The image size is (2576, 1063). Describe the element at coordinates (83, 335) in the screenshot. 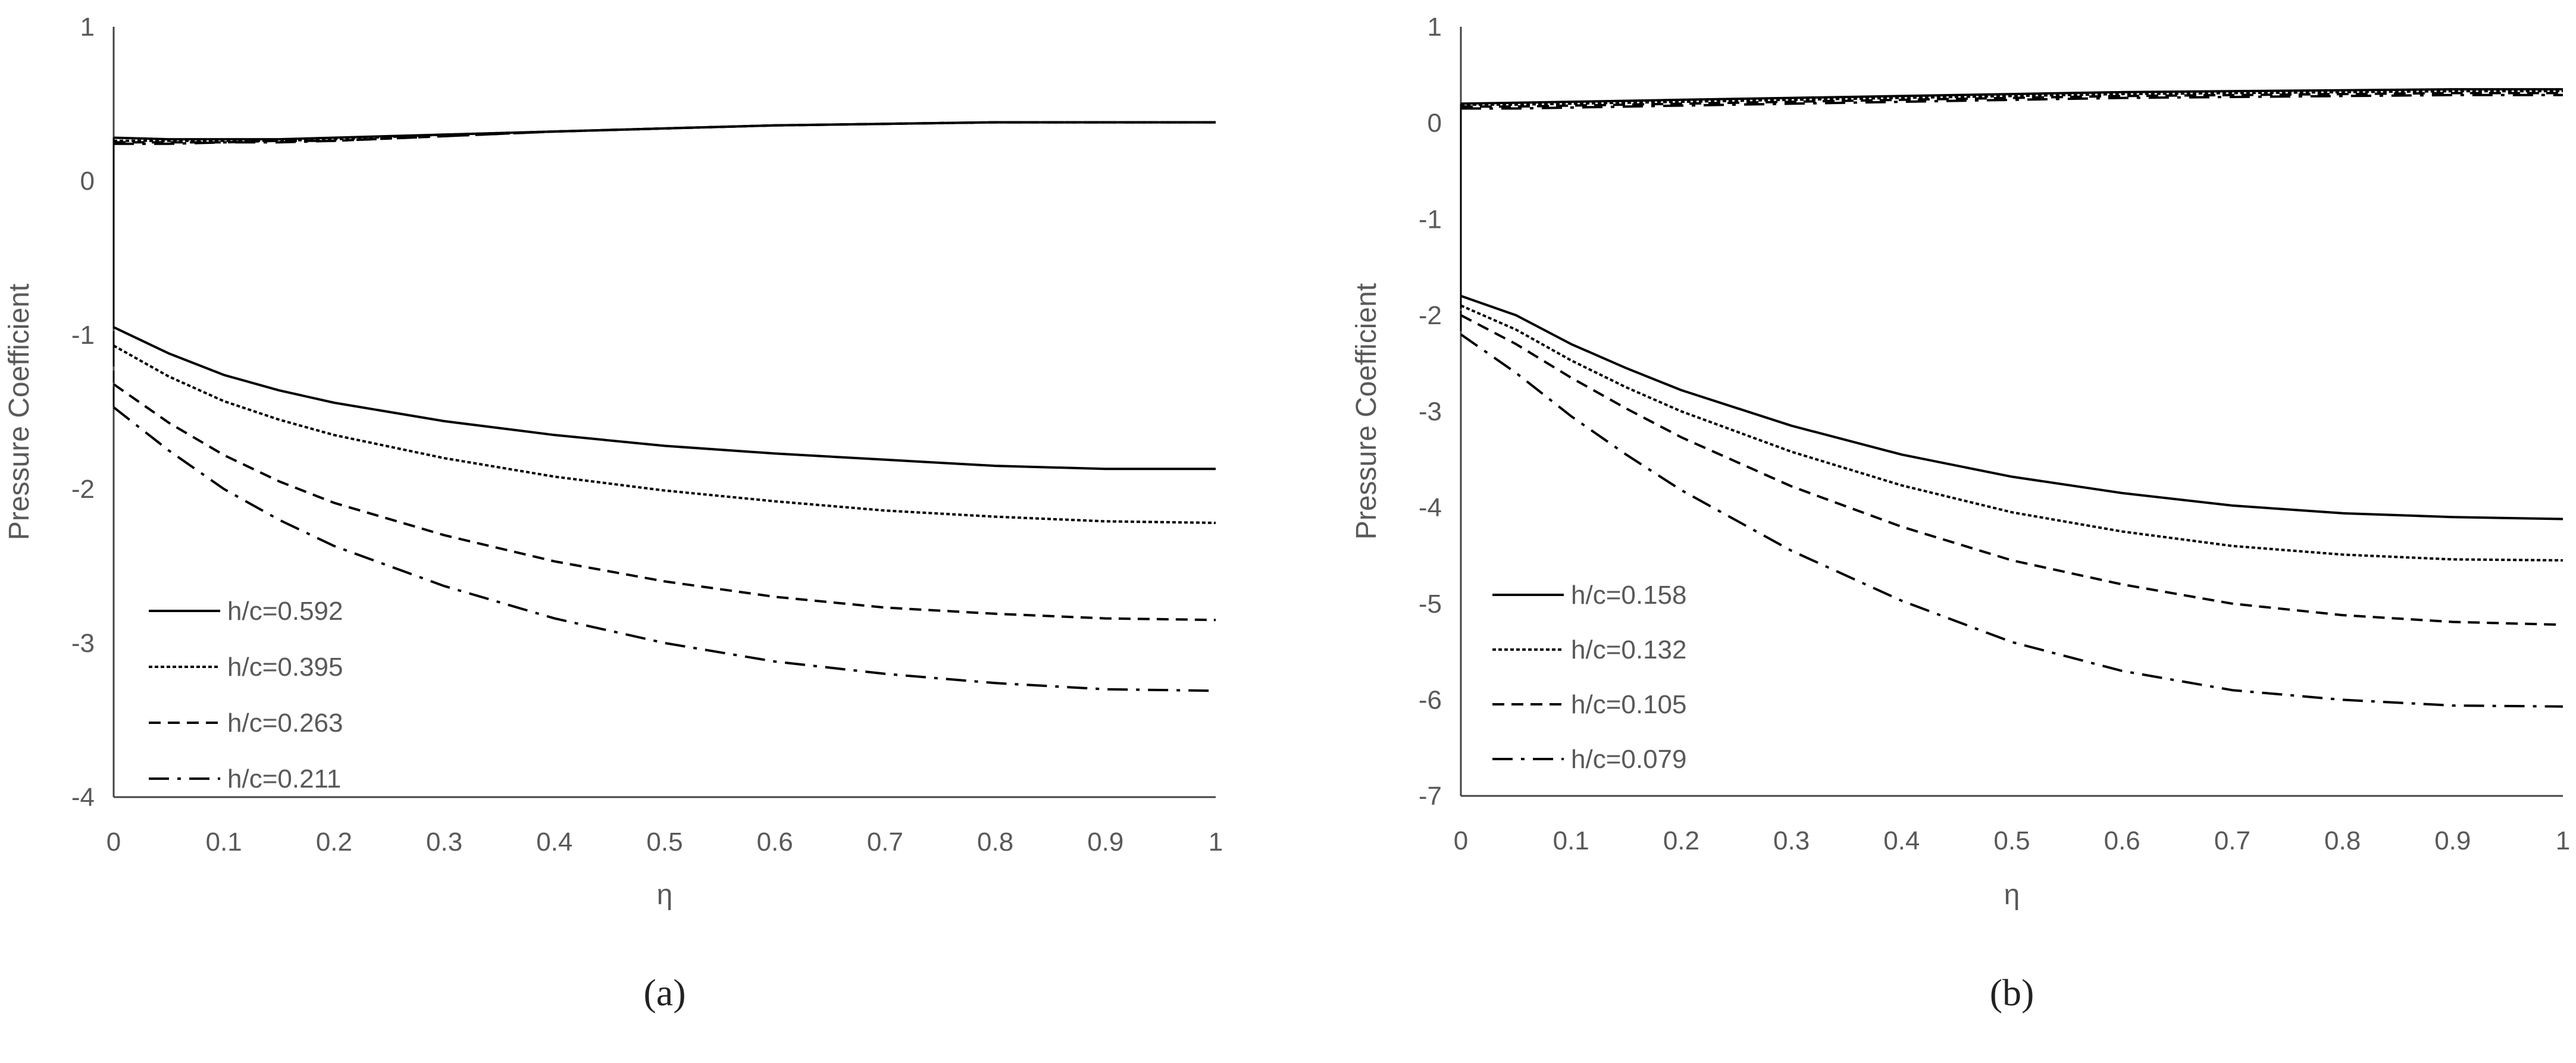

I see `chart-0-y-tick-label: -1` at that location.